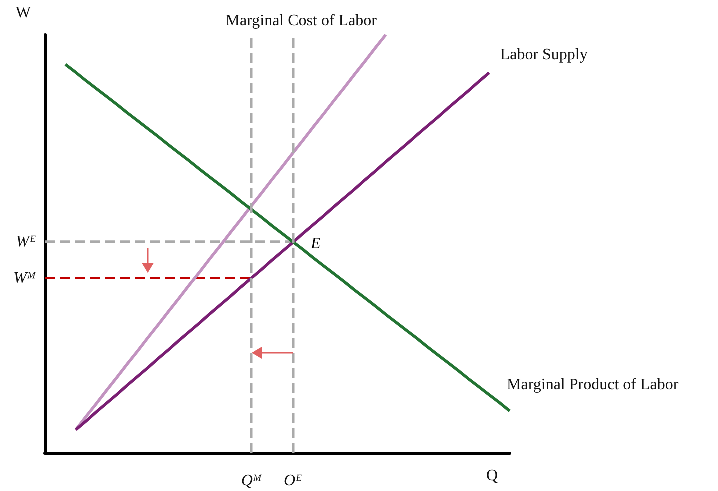  I want to click on series-label: Marginal Cost of Labor, so click(302, 21).